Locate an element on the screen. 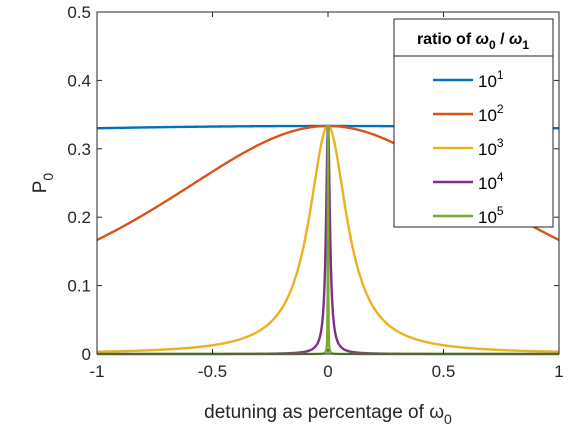 This screenshot has width=579, height=435. x-tick-label: -1 is located at coordinates (96, 371).